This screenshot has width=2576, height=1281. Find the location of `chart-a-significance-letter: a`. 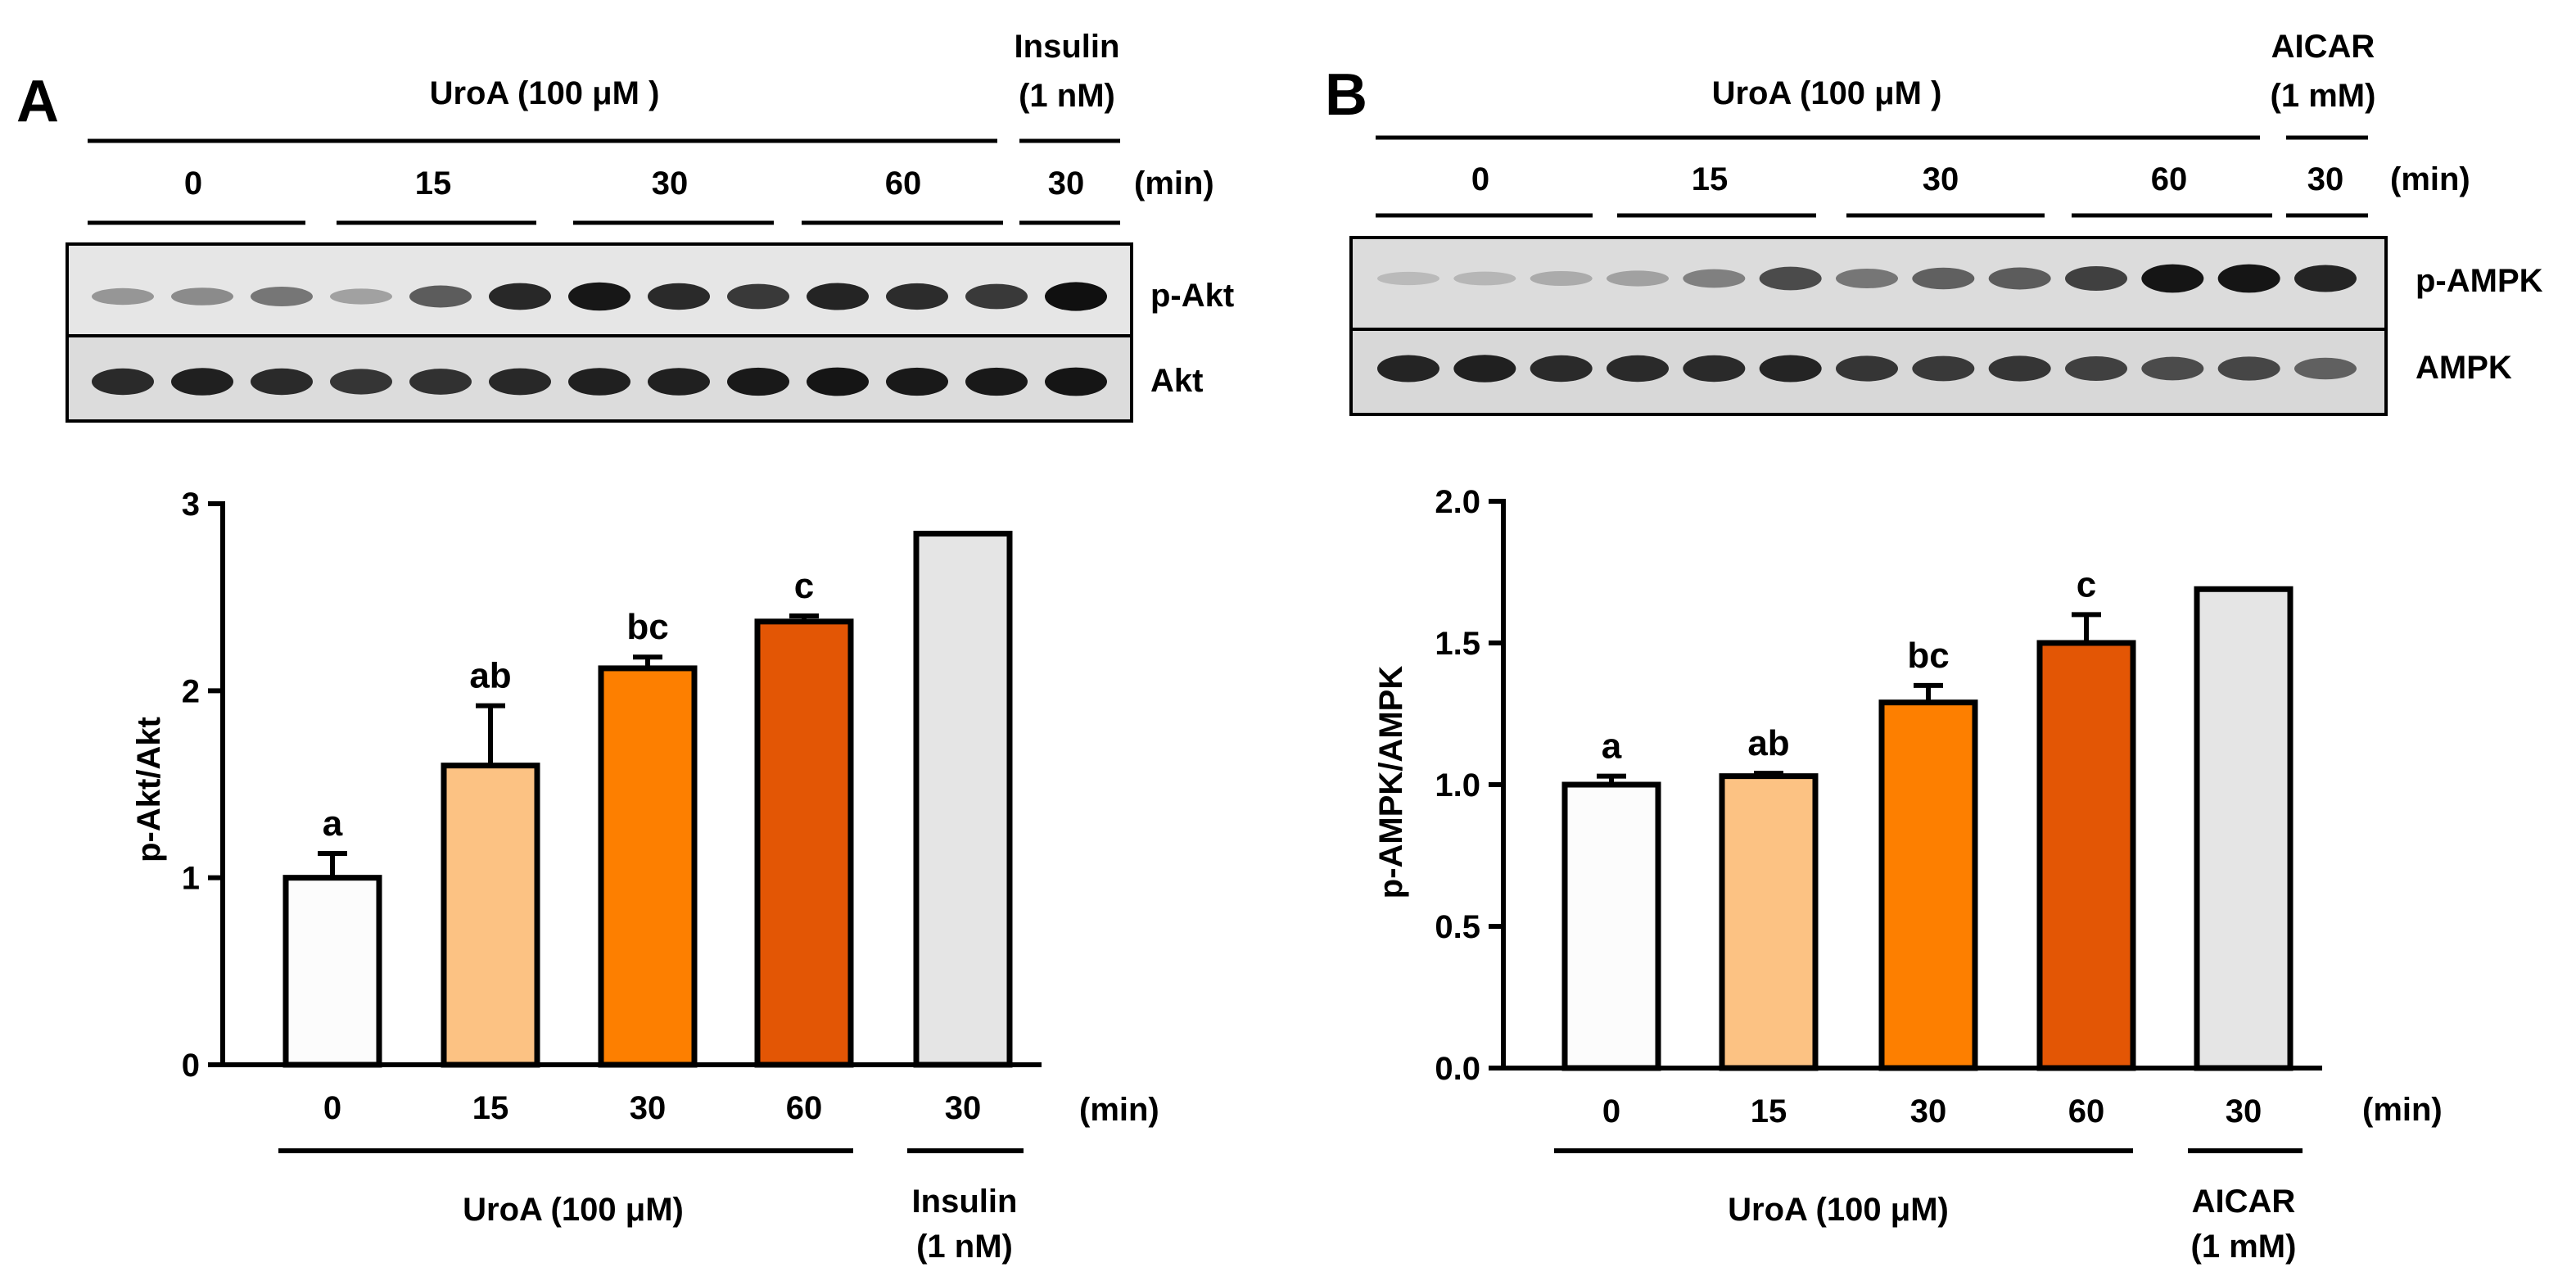

chart-a-significance-letter: a is located at coordinates (333, 823).